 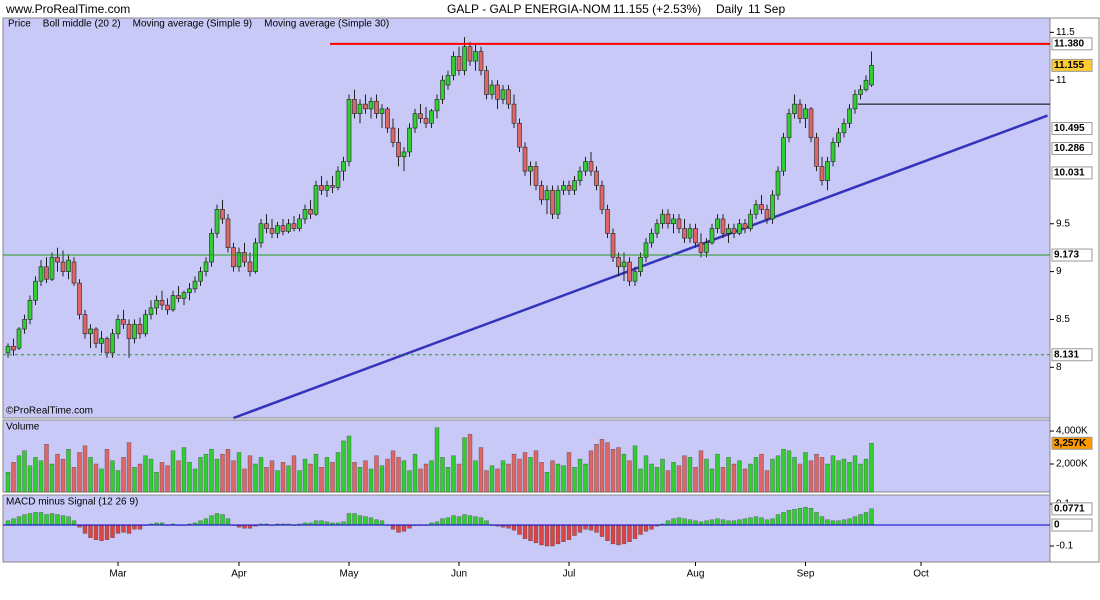 What do you see at coordinates (193, 24) in the screenshot?
I see `legend-entry: Moving average (Simple 9)` at bounding box center [193, 24].